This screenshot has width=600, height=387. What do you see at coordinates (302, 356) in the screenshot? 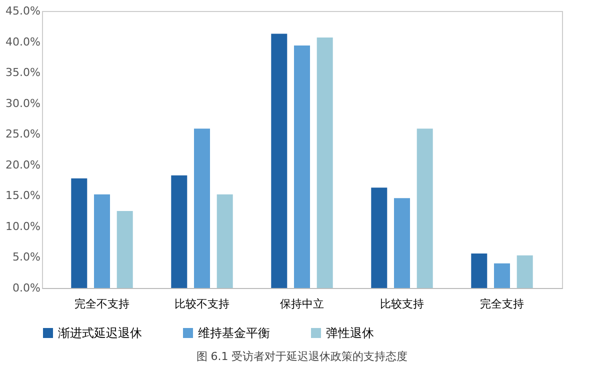
I see `text: 图 6.1 受访者对于延迟退休政策的支持态度` at bounding box center [302, 356].